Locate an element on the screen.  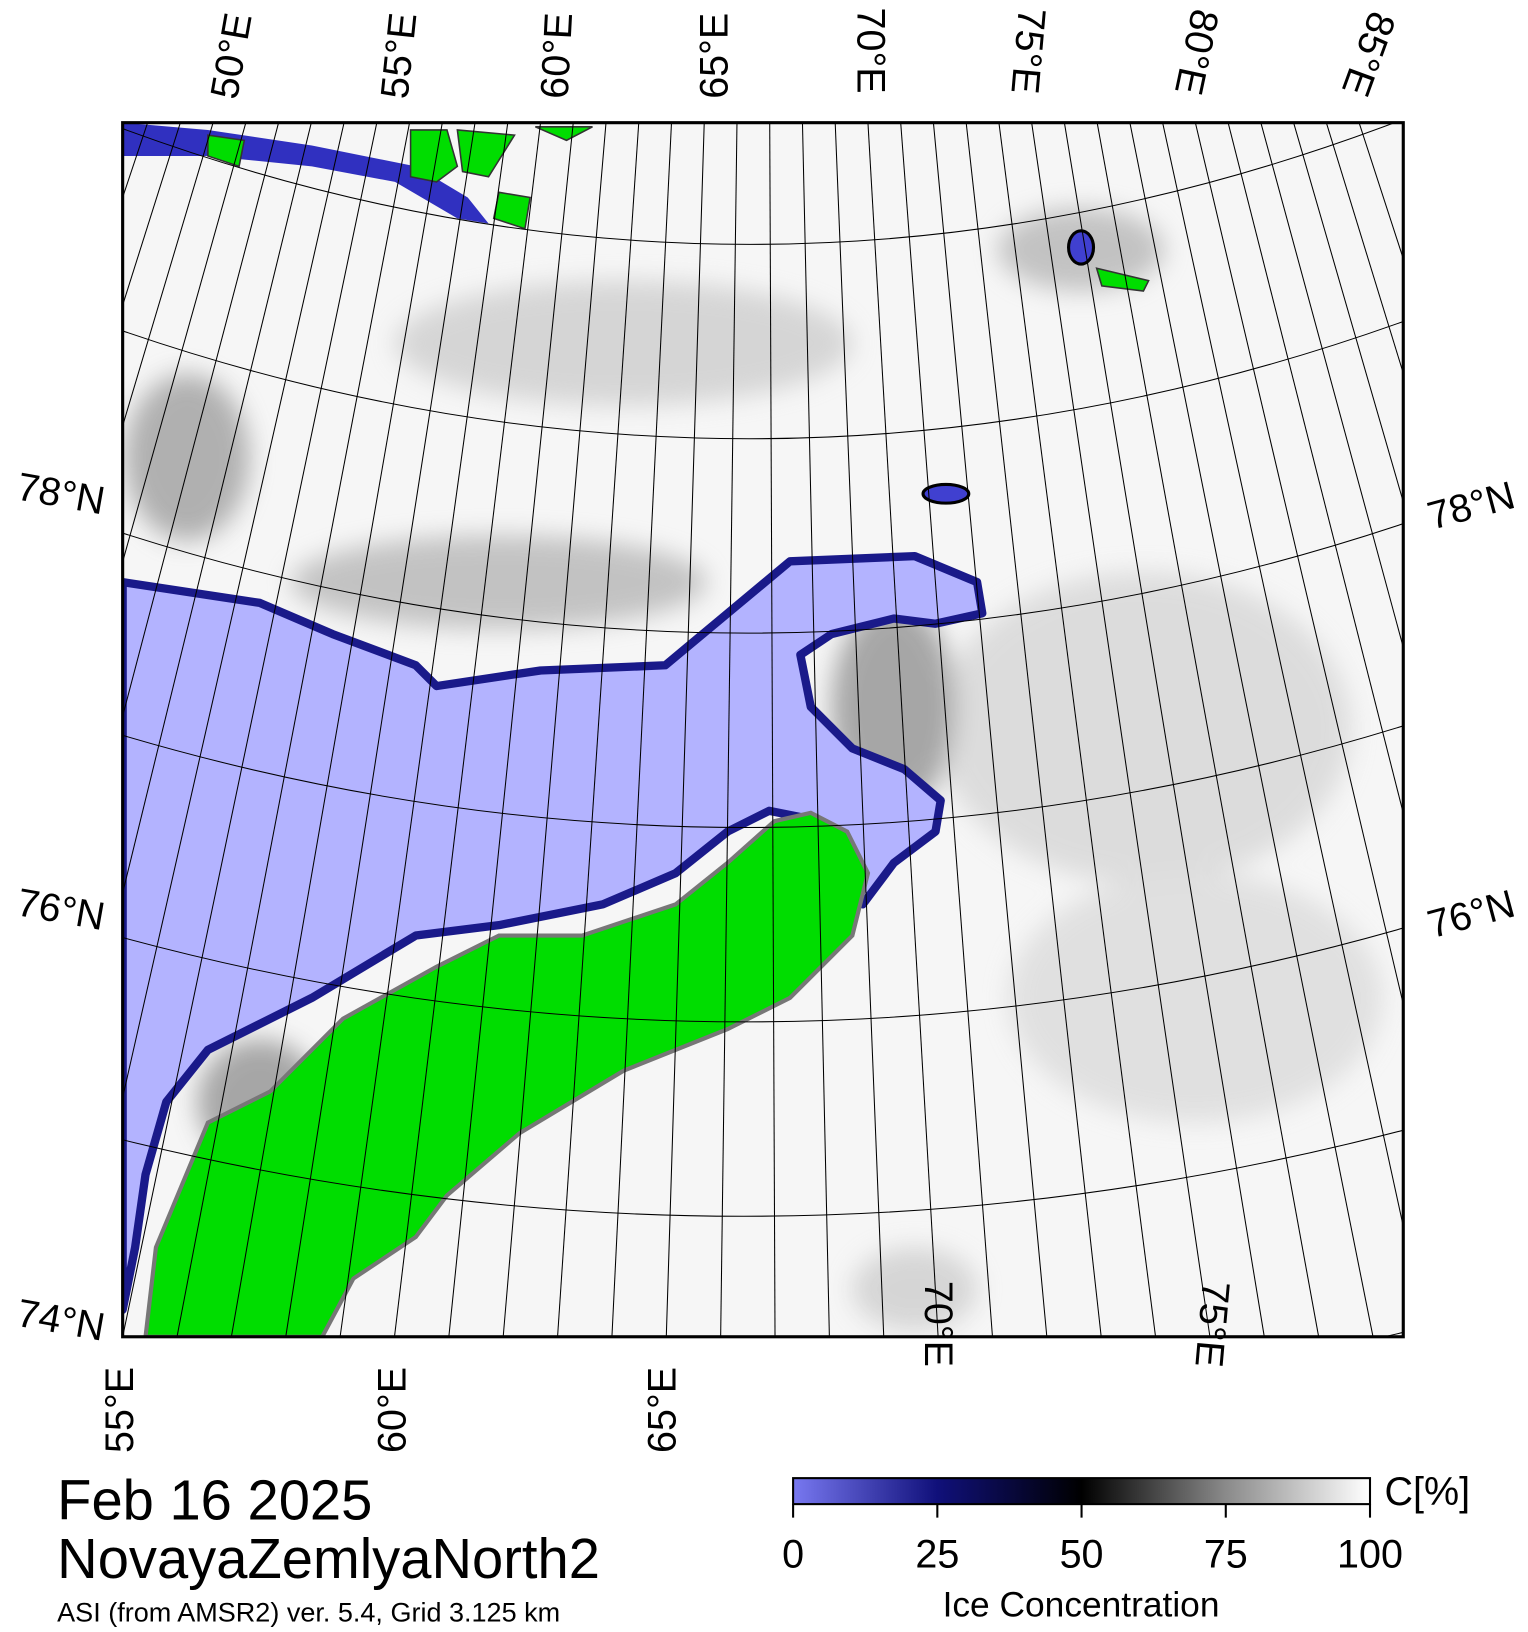
coordinate-label: 50°E is located at coordinates (231, 56).